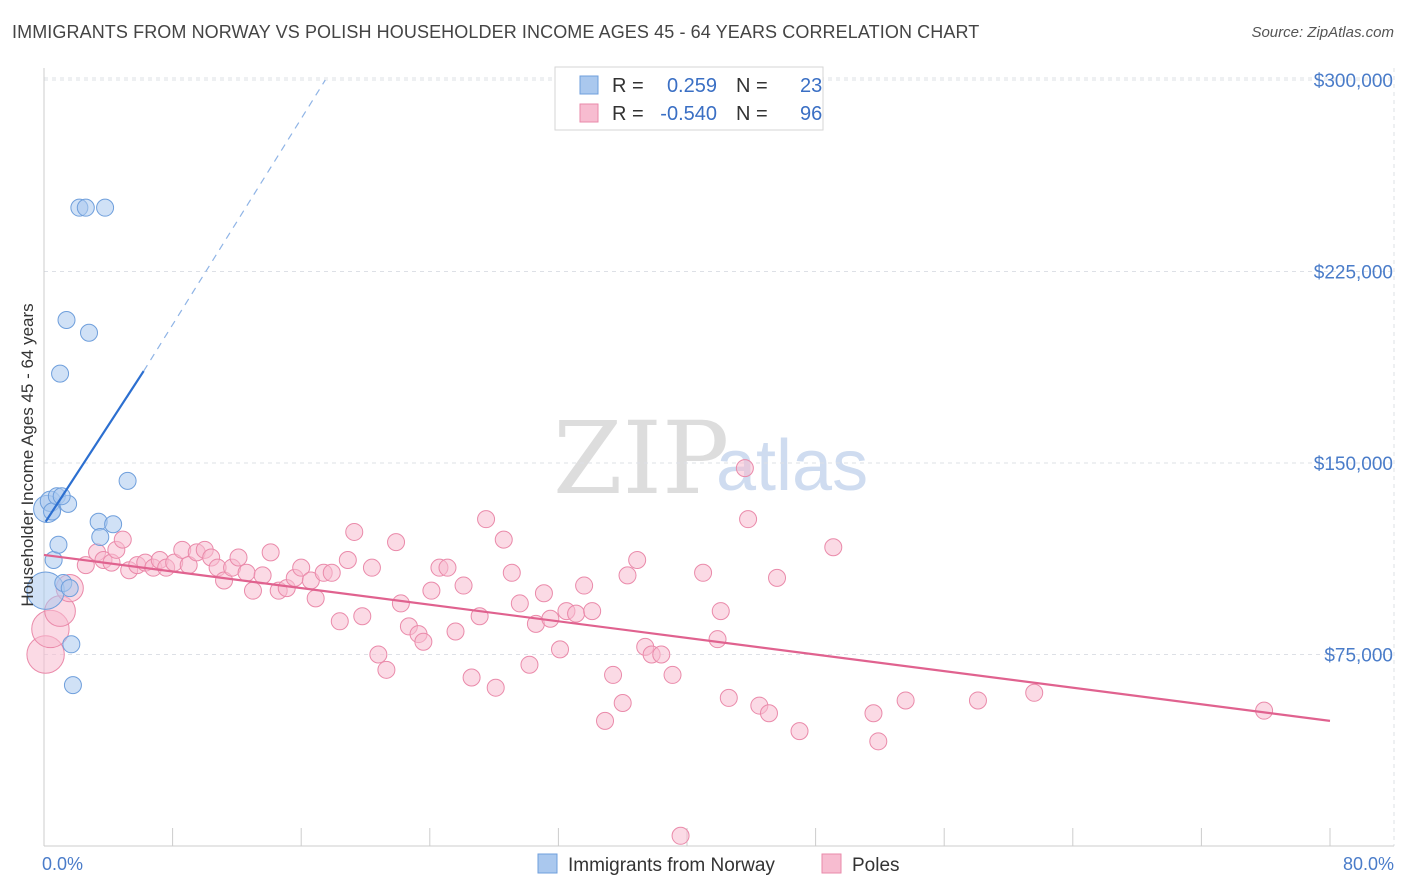  What do you see at coordinates (1358, 656) in the screenshot?
I see `y-tick-label: $75,000` at bounding box center [1358, 656].